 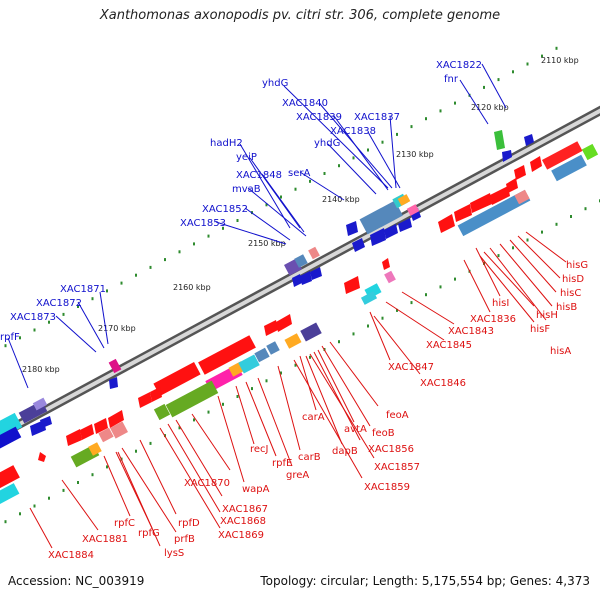 I want to click on gene-label: carA, so click(x=313, y=417).